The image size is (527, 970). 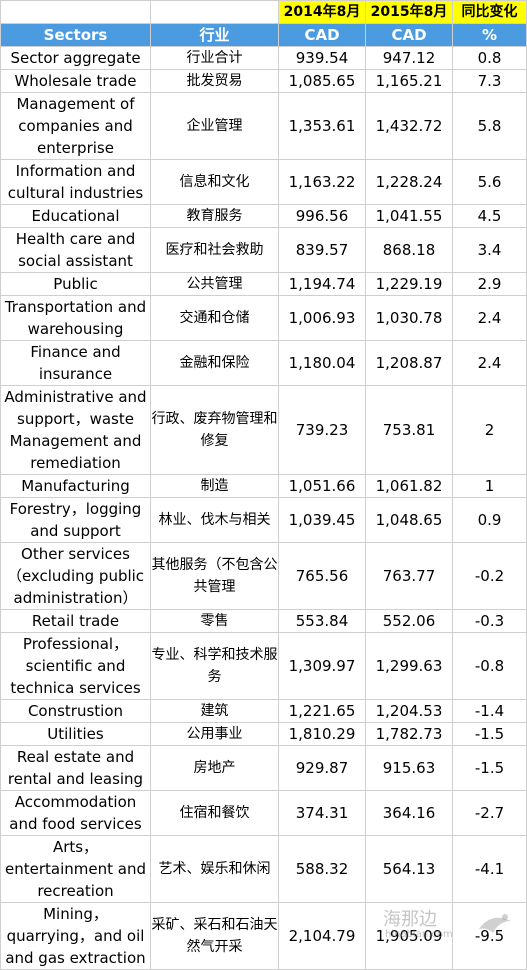 What do you see at coordinates (450, 925) in the screenshot?
I see `site-watermark: 海那边 hinabian.com` at bounding box center [450, 925].